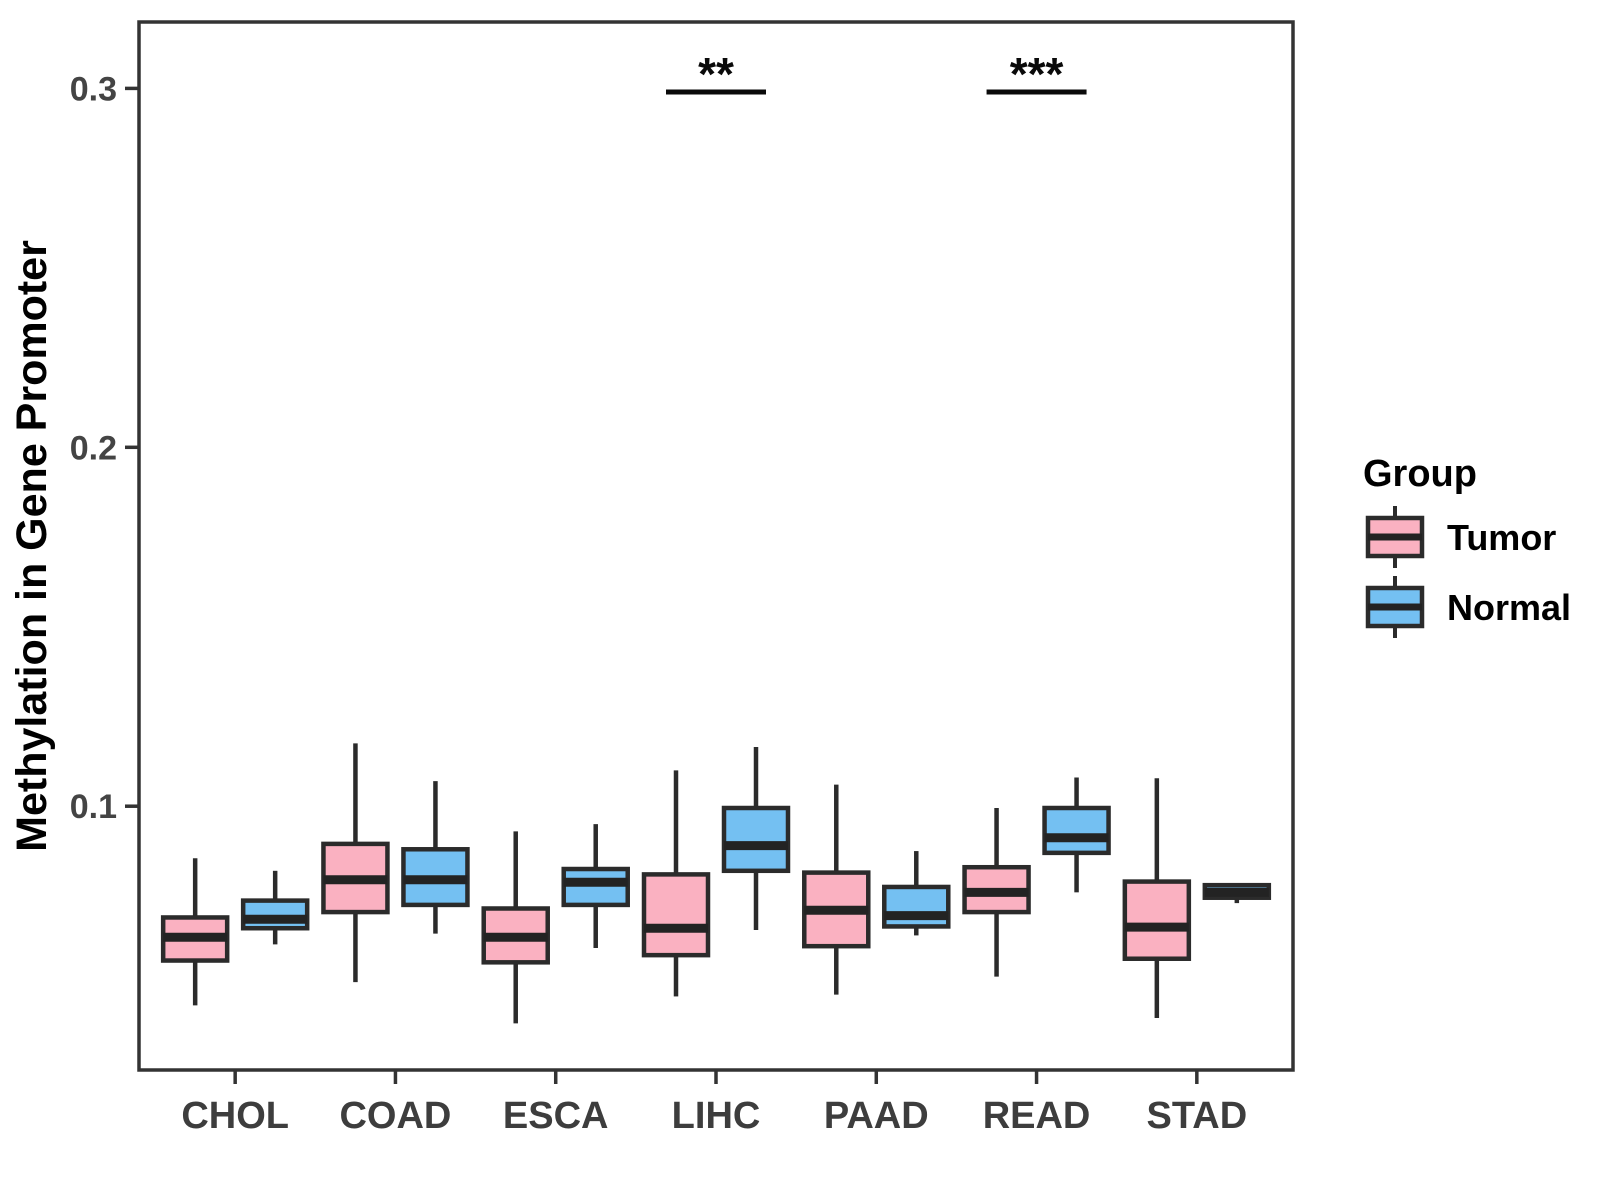  I want to click on x-axis-tick-label: COAD, so click(395, 1116).